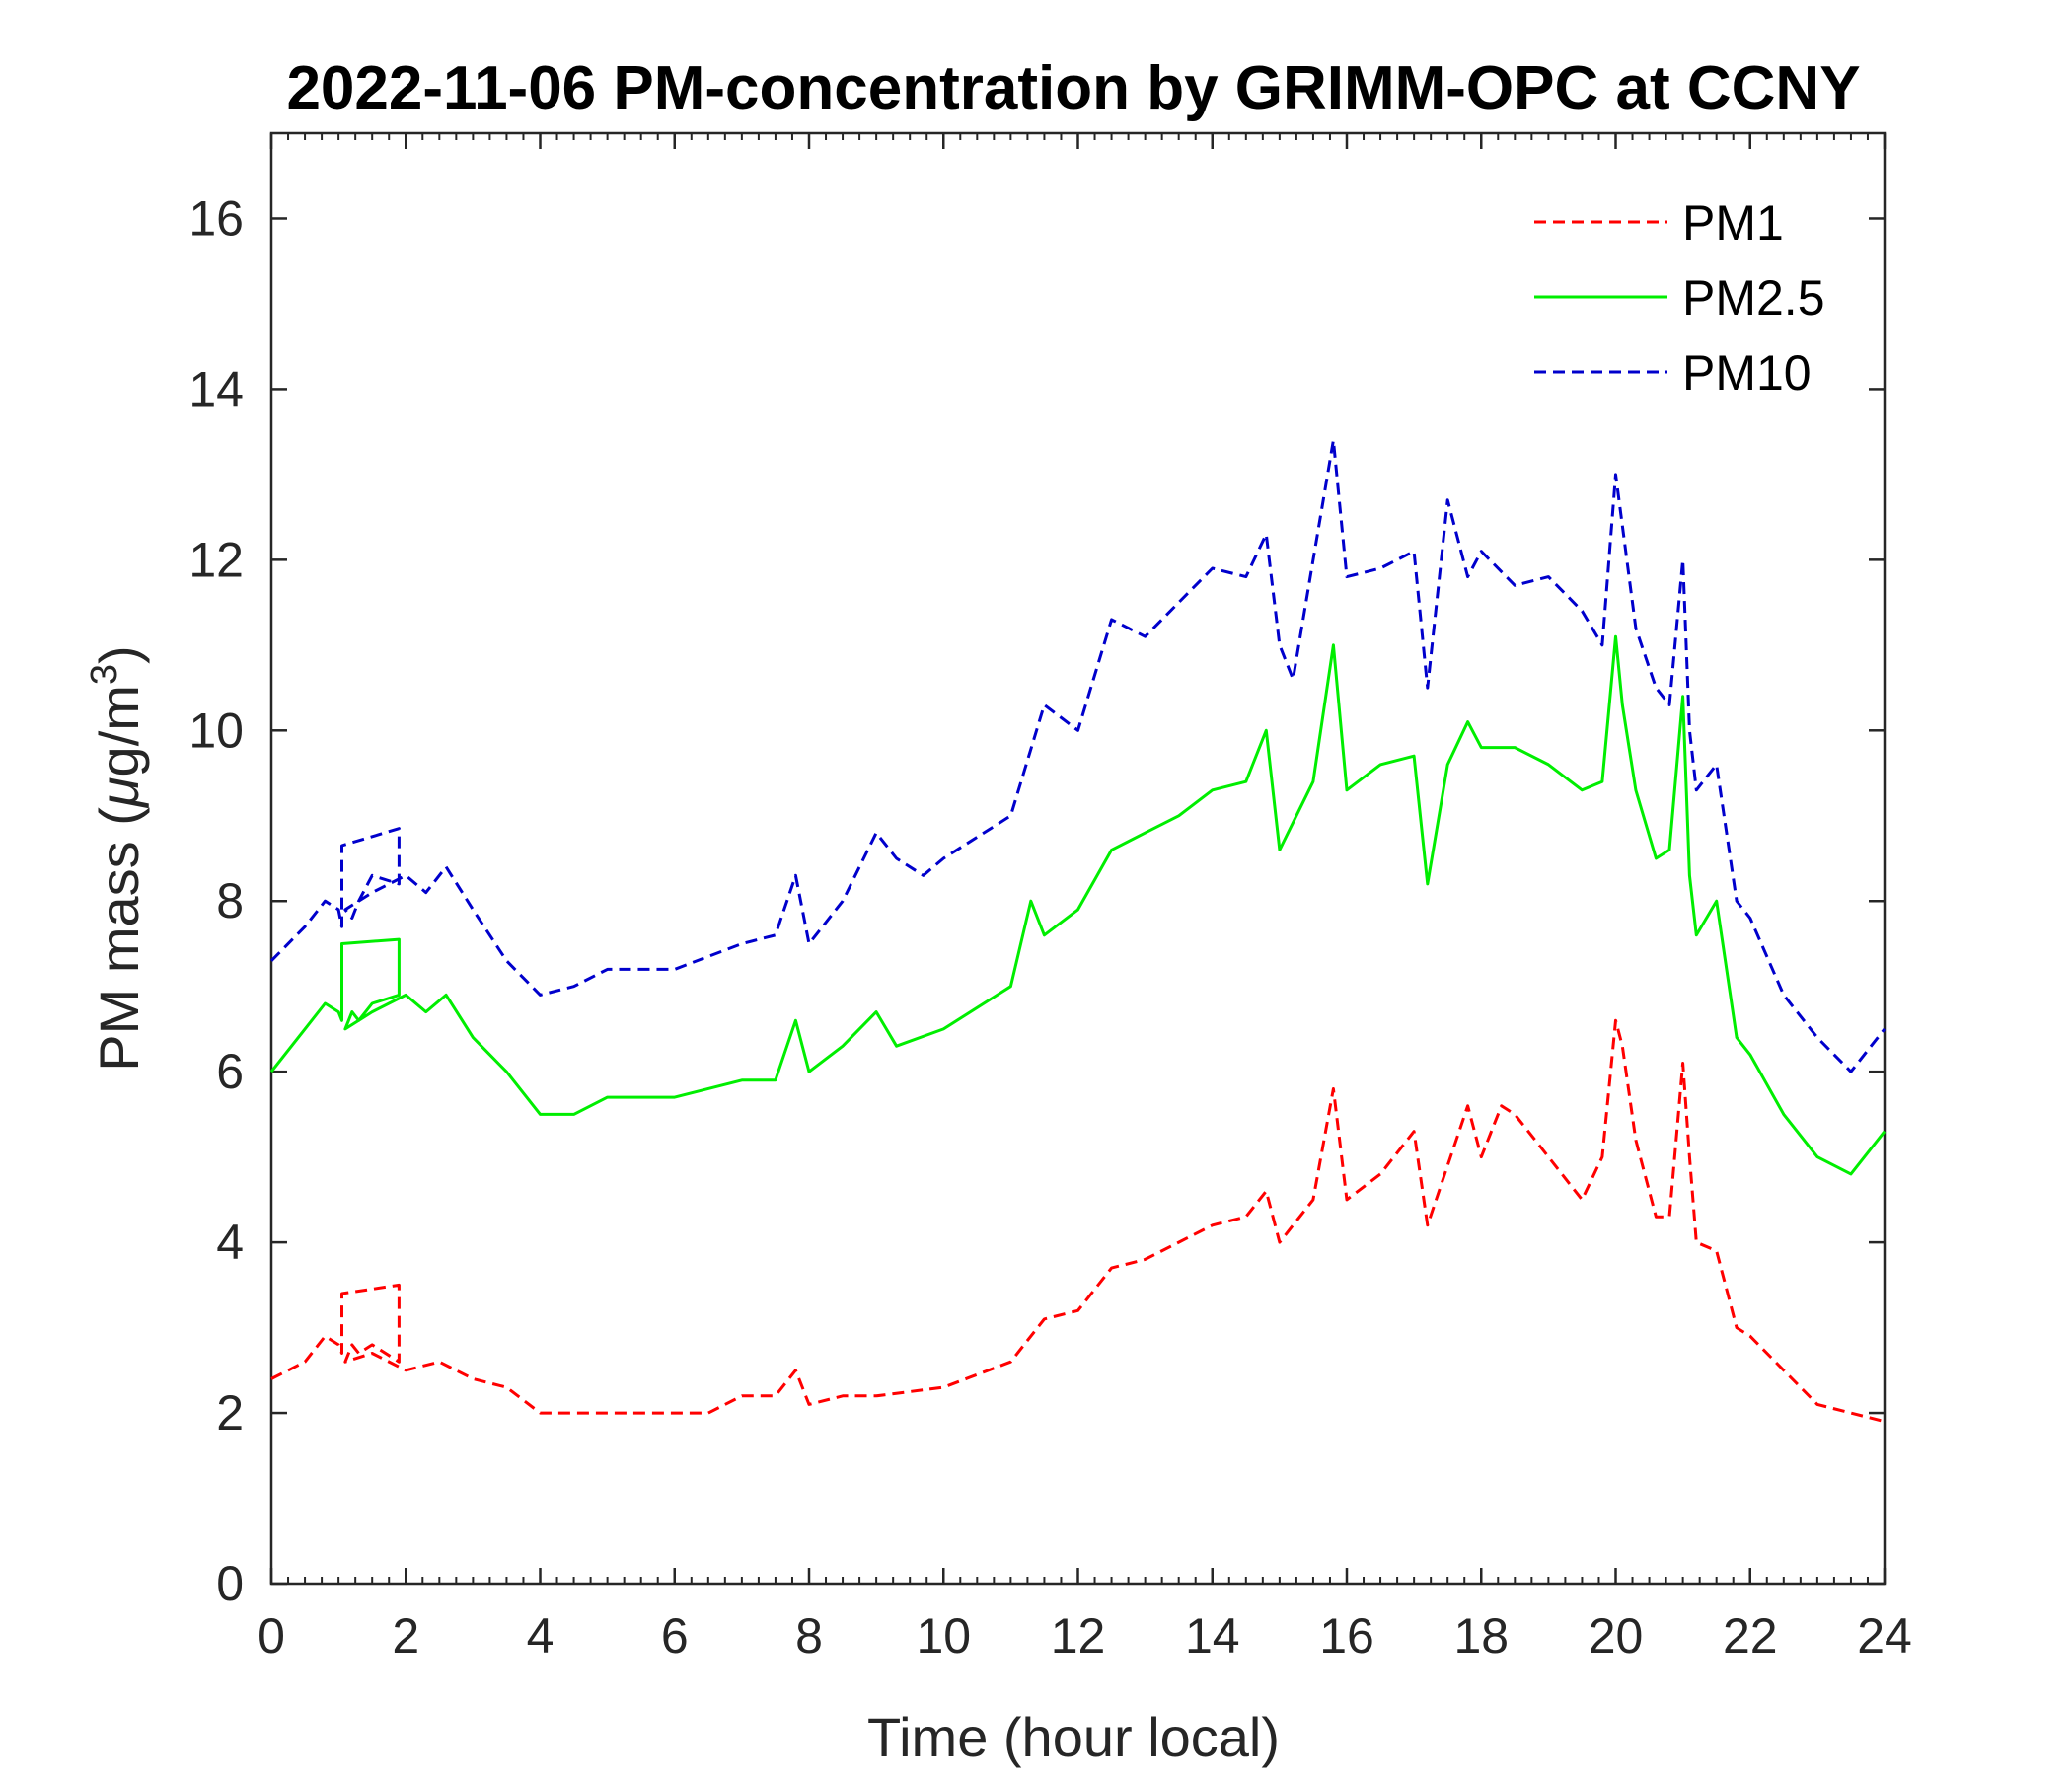  I want to click on x-tick-label: 20, so click(1617, 1636).